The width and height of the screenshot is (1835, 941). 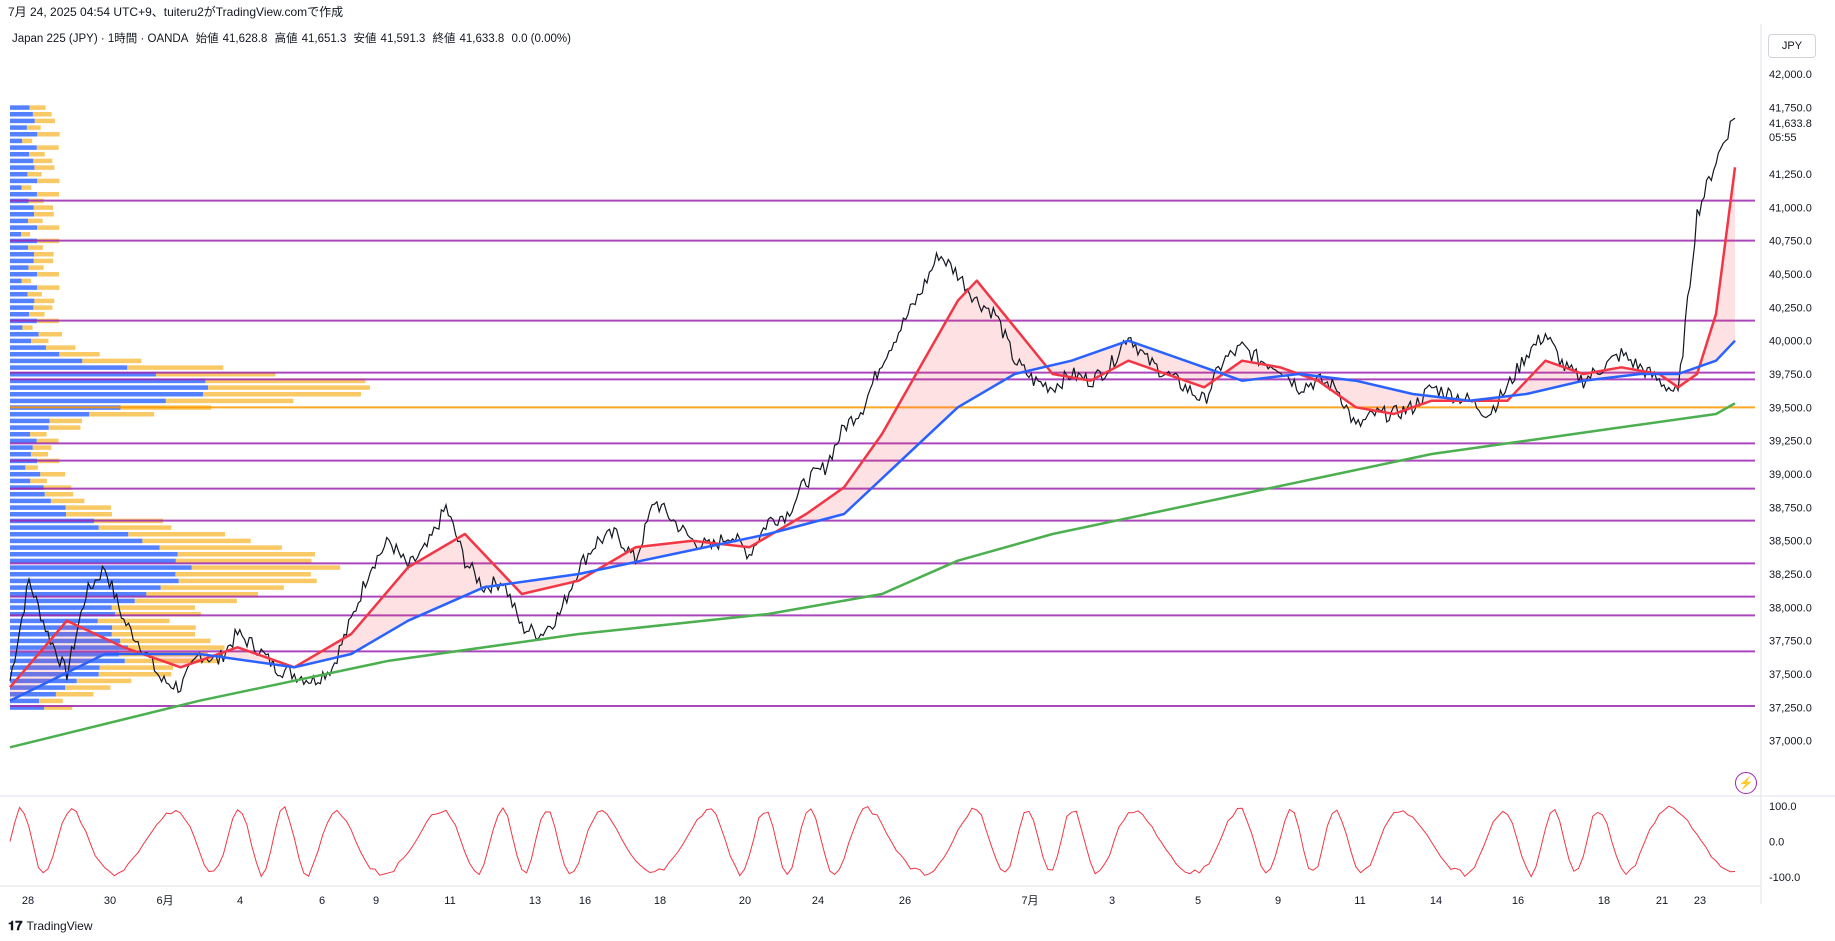 I want to click on low-label: 安値, so click(x=365, y=39).